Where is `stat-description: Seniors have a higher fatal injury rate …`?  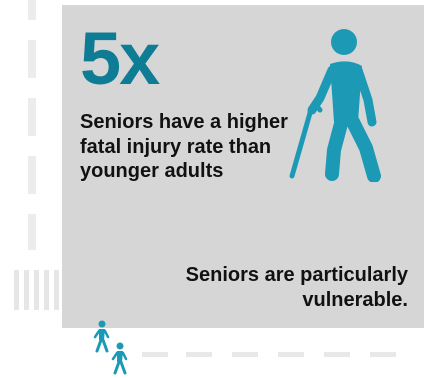 stat-description: Seniors have a higher fatal injury rate … is located at coordinates (184, 146).